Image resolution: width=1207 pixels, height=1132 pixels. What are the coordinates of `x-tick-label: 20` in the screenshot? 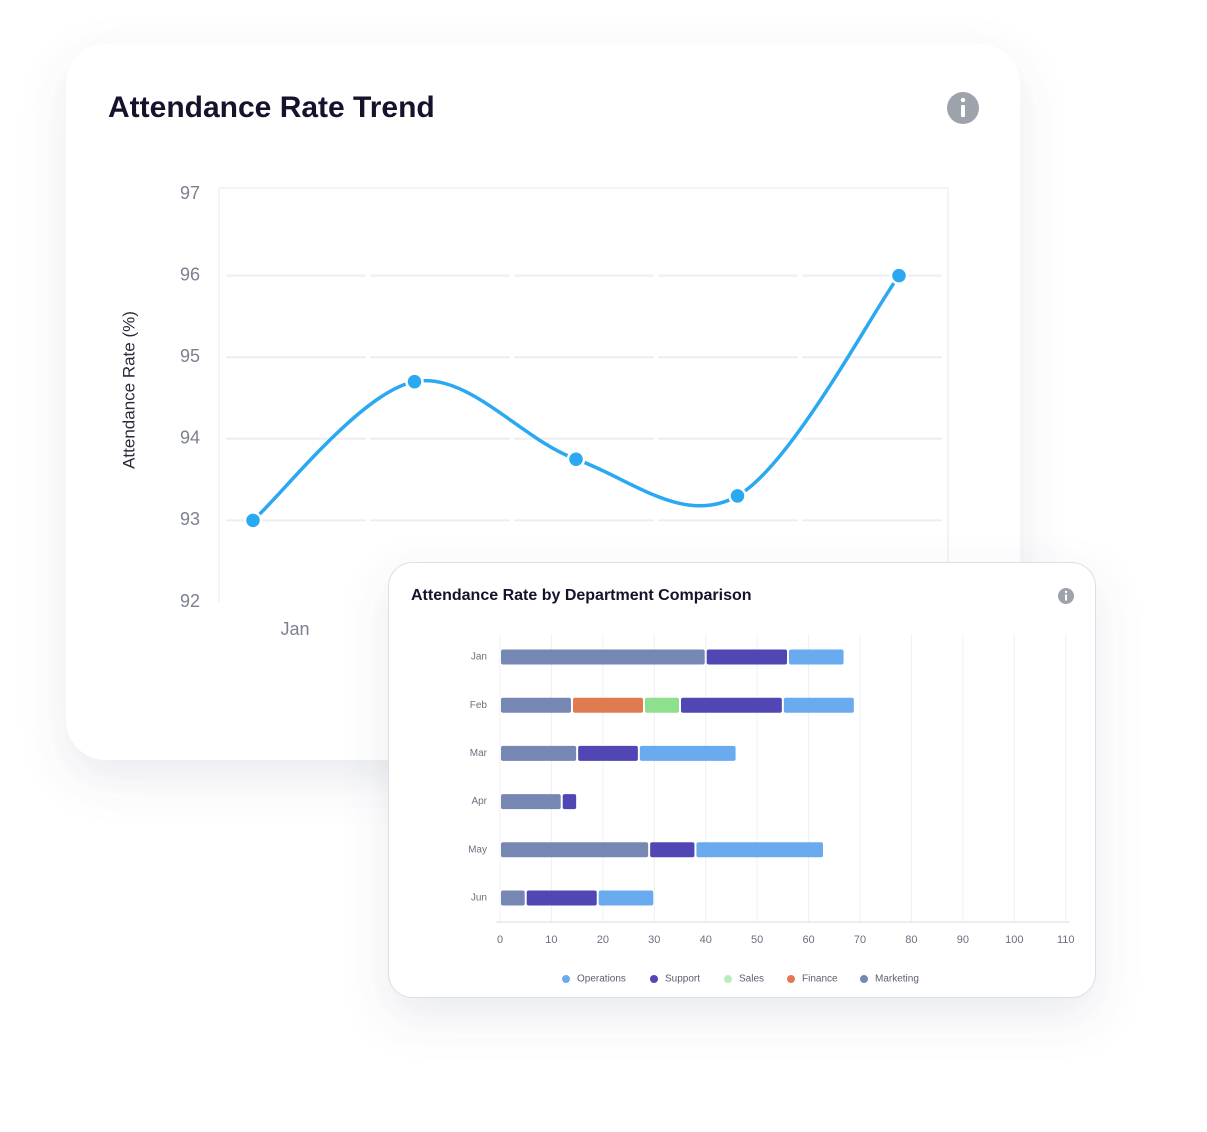 It's located at (603, 940).